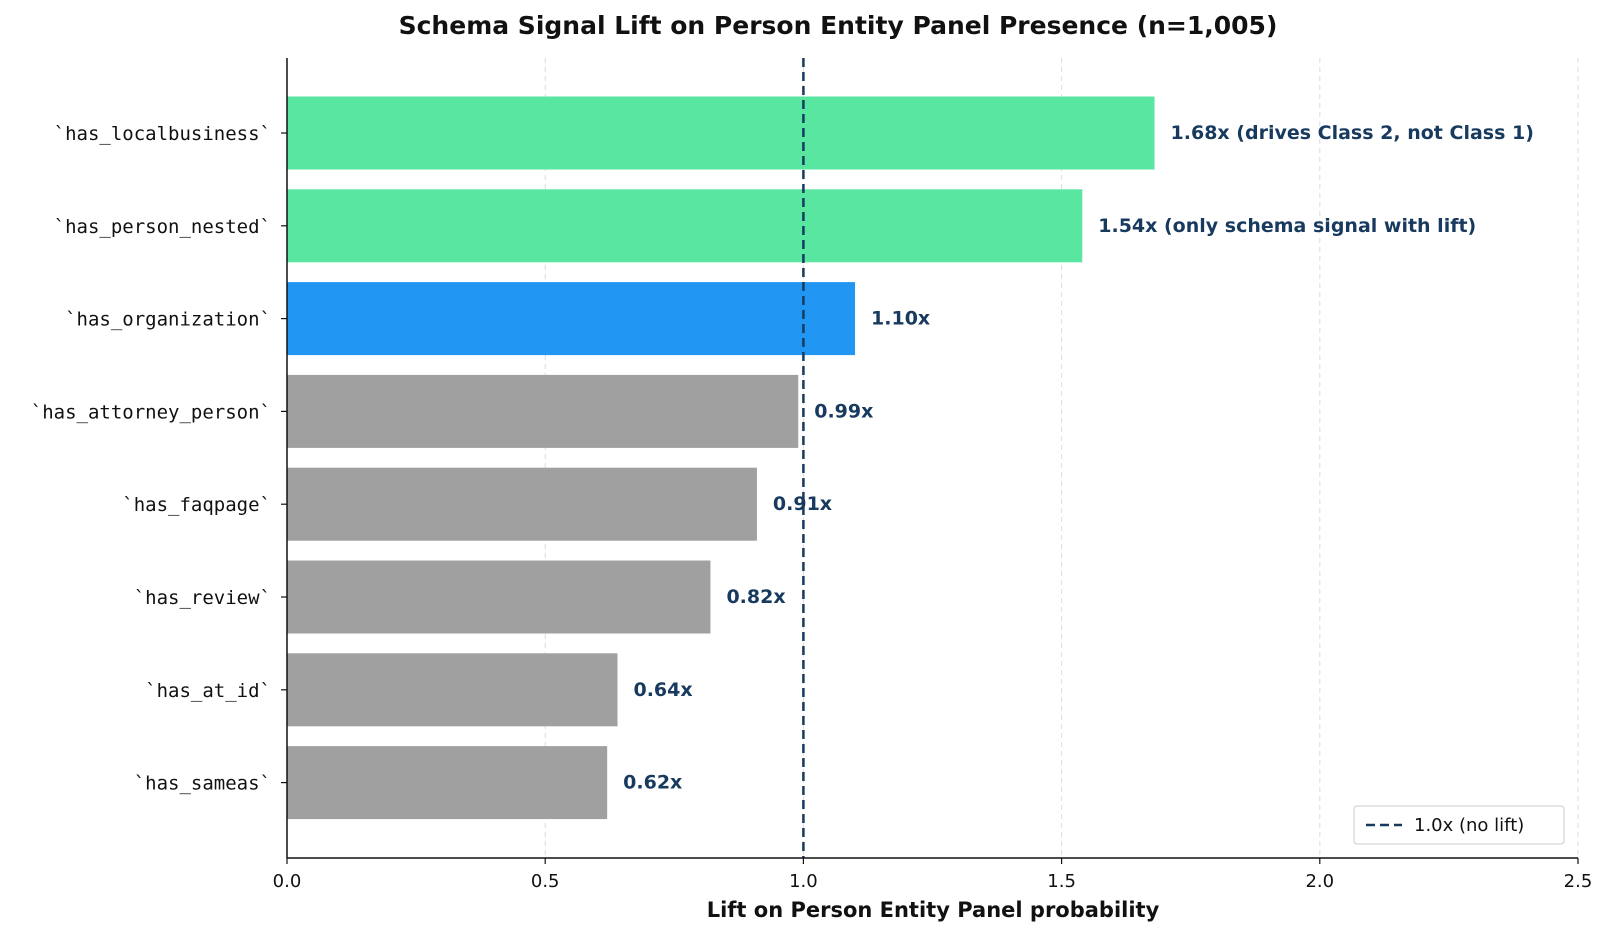 Image resolution: width=1600 pixels, height=933 pixels. I want to click on x-tick-label: 2.0, so click(1319, 881).